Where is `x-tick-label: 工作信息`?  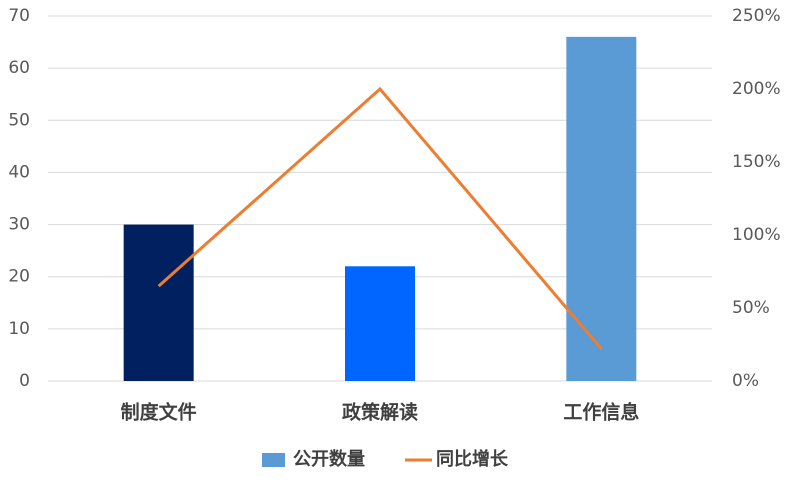
x-tick-label: 工作信息 is located at coordinates (601, 412).